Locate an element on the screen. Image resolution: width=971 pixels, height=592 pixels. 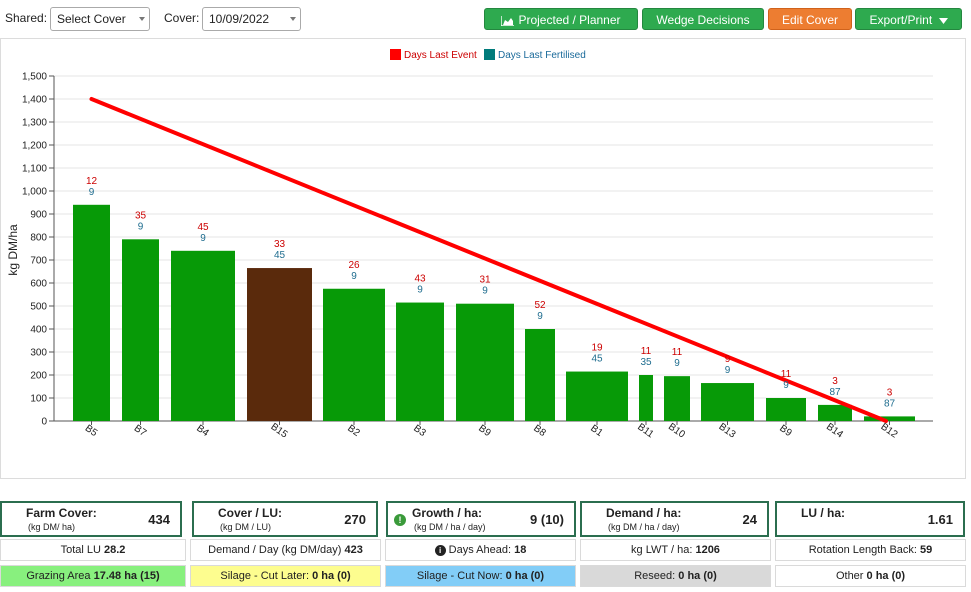
bar-b12 is located at coordinates (889, 418).